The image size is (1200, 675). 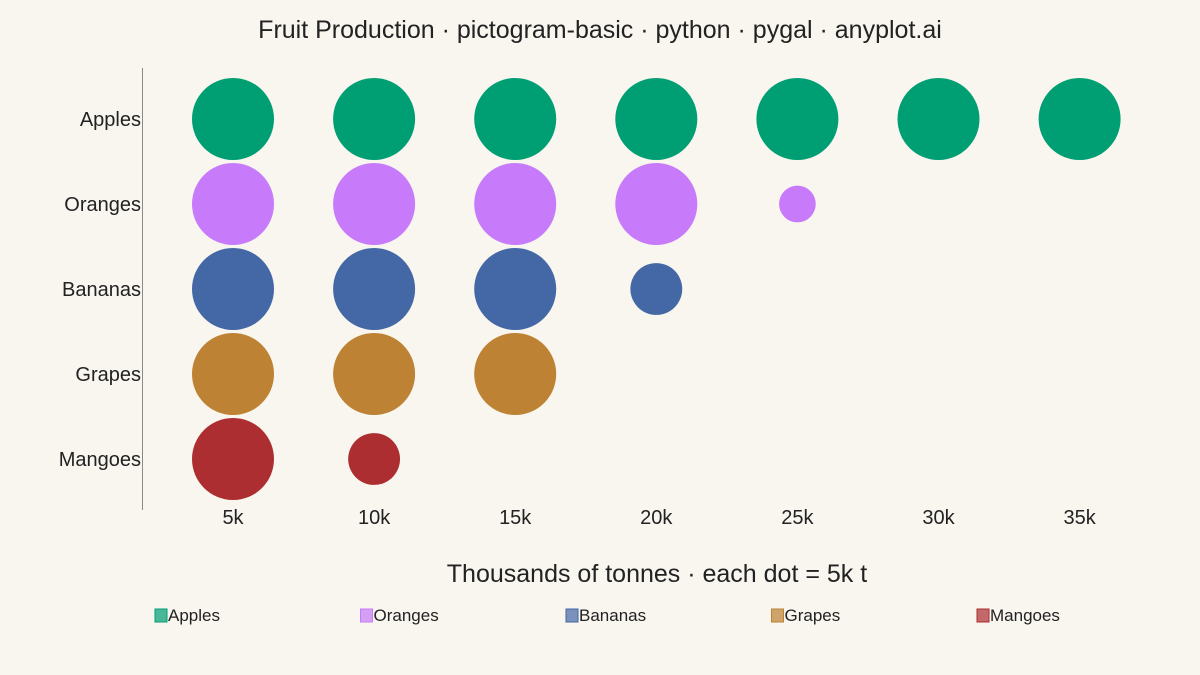 What do you see at coordinates (657, 574) in the screenshot?
I see `x-axis-title: Thousands of tonnes · each dot = 5k t` at bounding box center [657, 574].